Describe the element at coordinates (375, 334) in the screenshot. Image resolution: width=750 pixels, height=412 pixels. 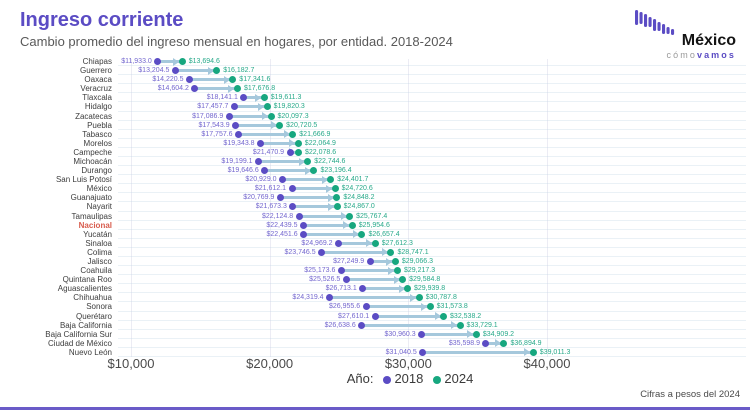
I see `chart-row: Baja California Sur $30,960.3 $34,909.2` at that location.